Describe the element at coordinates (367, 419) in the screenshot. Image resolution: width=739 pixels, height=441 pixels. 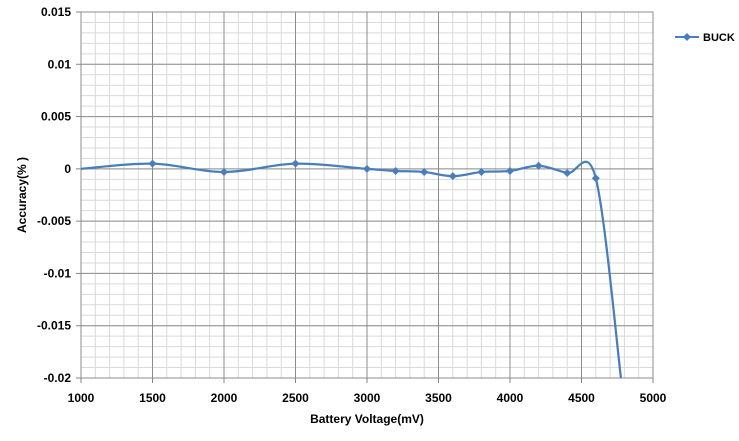
I see `x-axis-title: Battery Voltage(mV)` at that location.